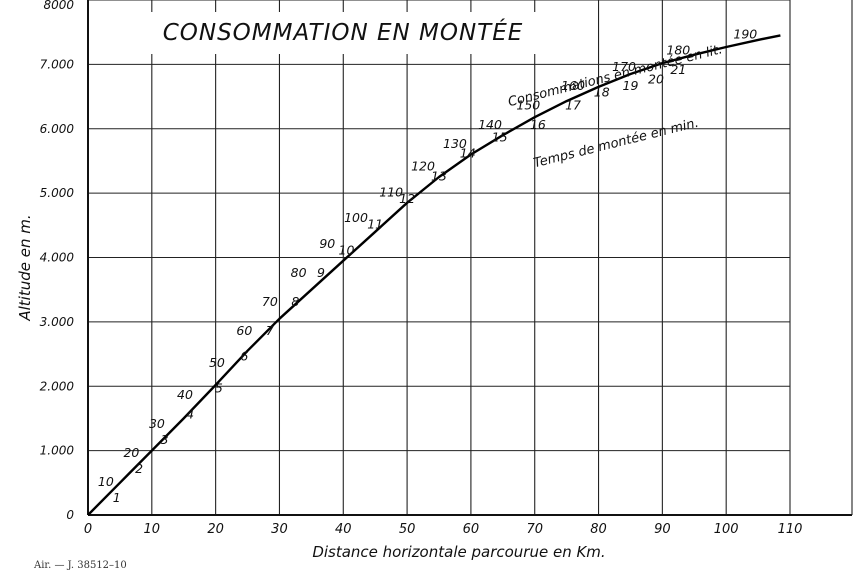  What do you see at coordinates (321, 272) in the screenshot?
I see `time-mark-label: 9` at bounding box center [321, 272].